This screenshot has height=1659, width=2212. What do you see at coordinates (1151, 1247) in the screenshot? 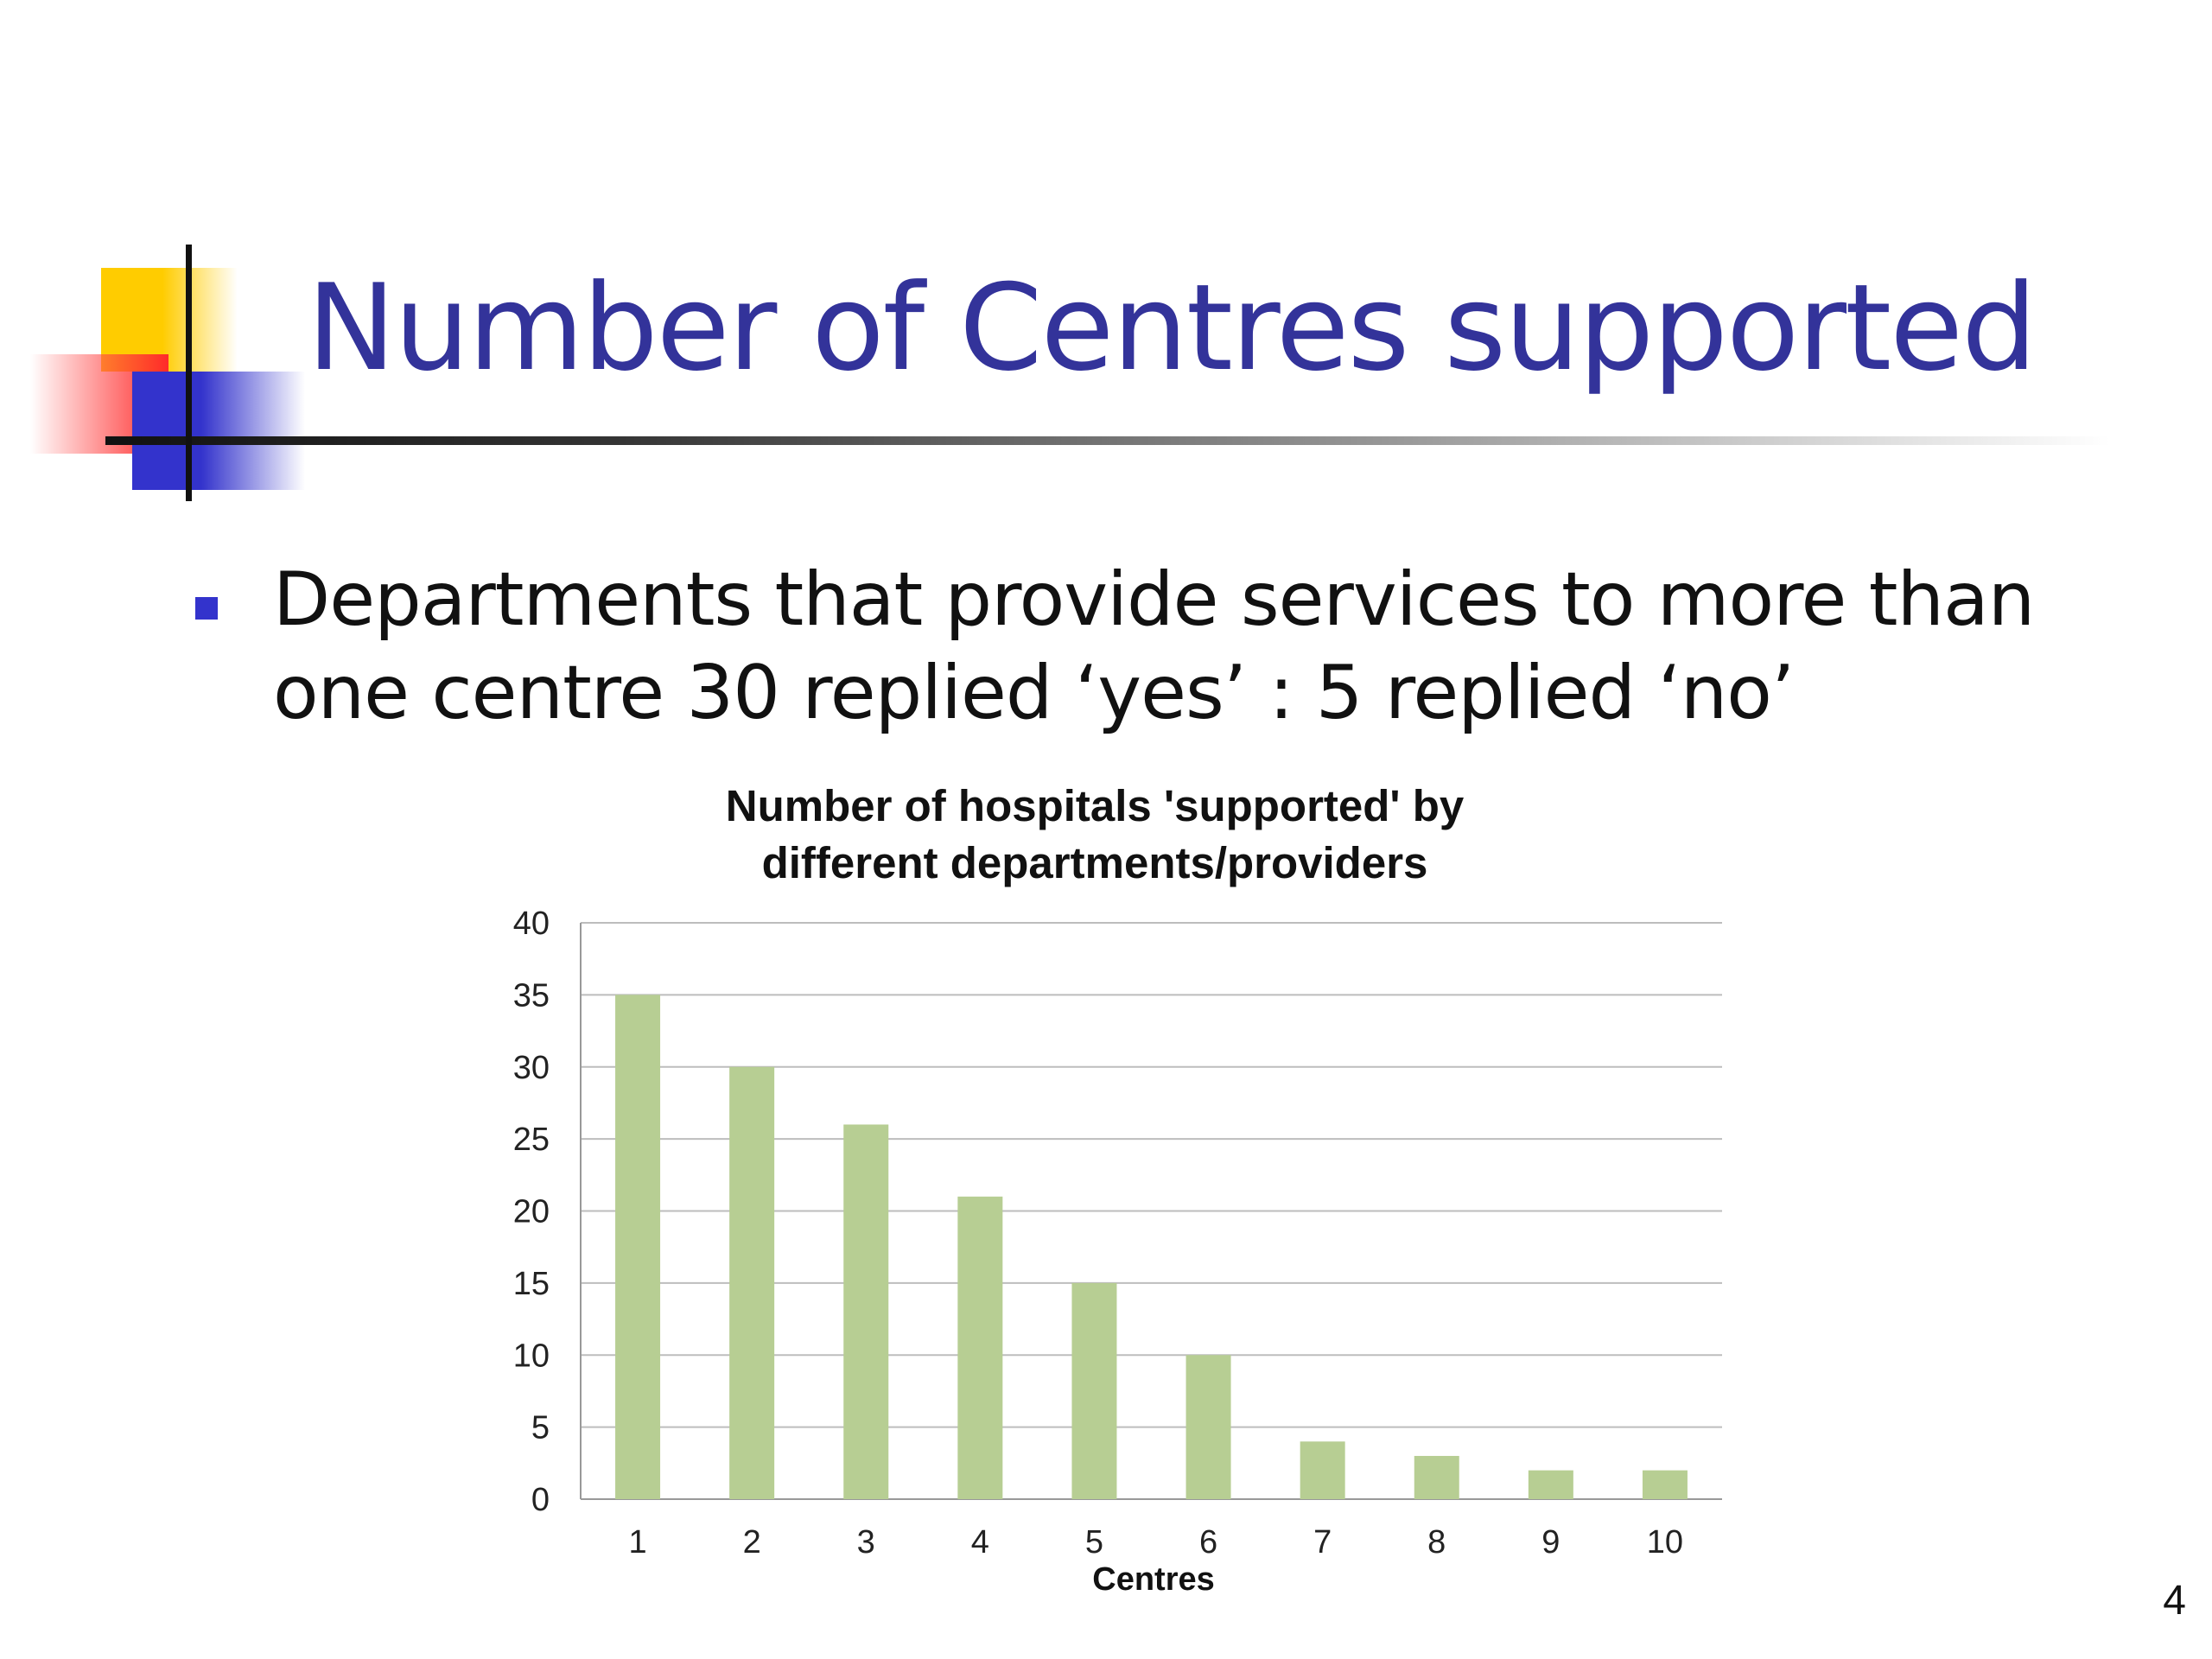
I see `chart-bars` at bounding box center [1151, 1247].